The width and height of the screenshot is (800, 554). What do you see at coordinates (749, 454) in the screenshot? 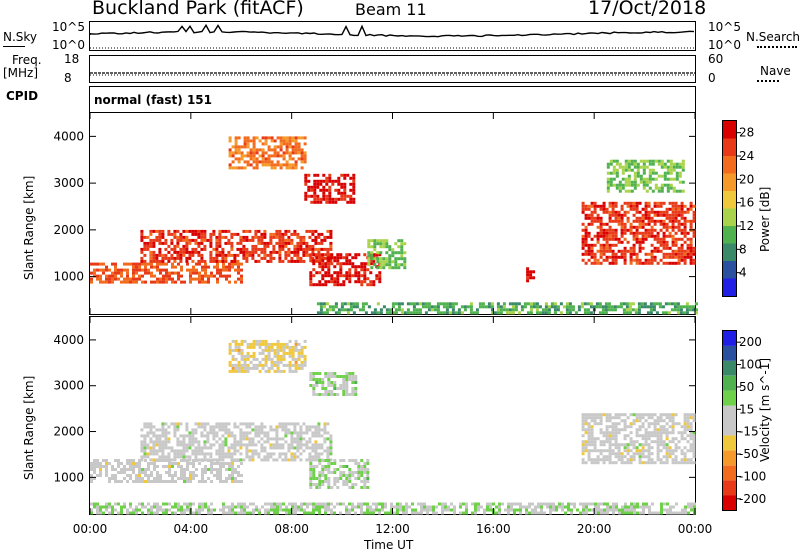
I see `colorbar-tick-label: -50` at bounding box center [749, 454].